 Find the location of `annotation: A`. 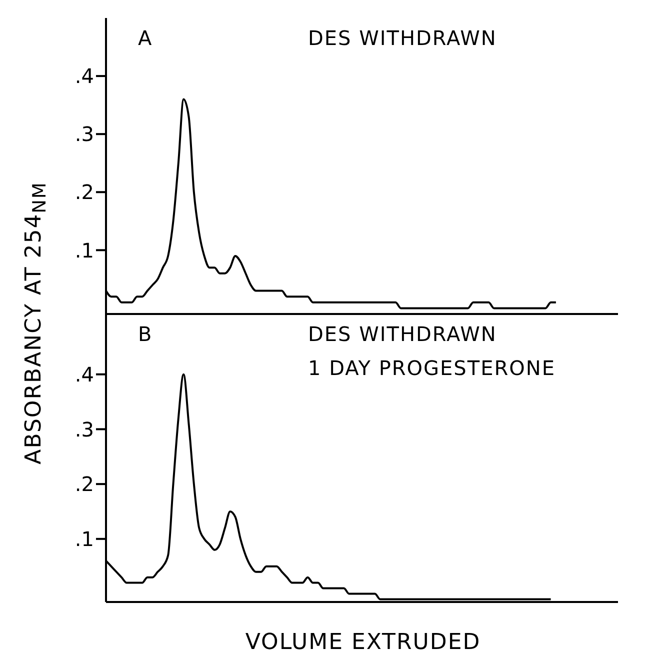

annotation: A is located at coordinates (145, 38).